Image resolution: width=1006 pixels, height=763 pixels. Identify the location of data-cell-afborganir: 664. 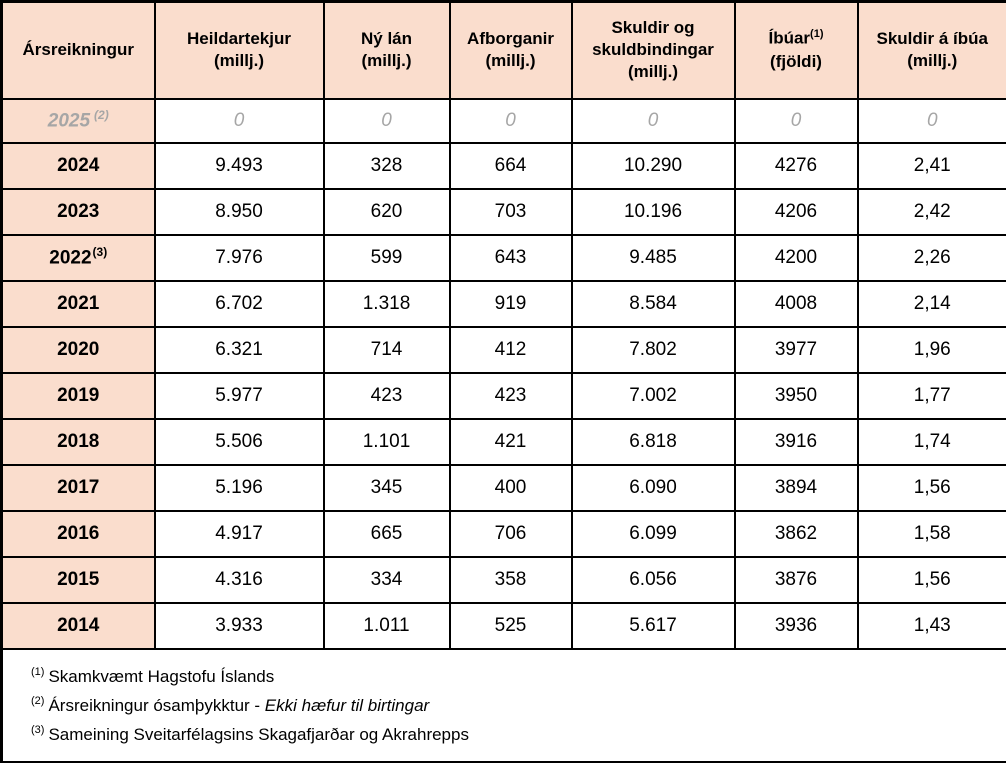
(510, 165).